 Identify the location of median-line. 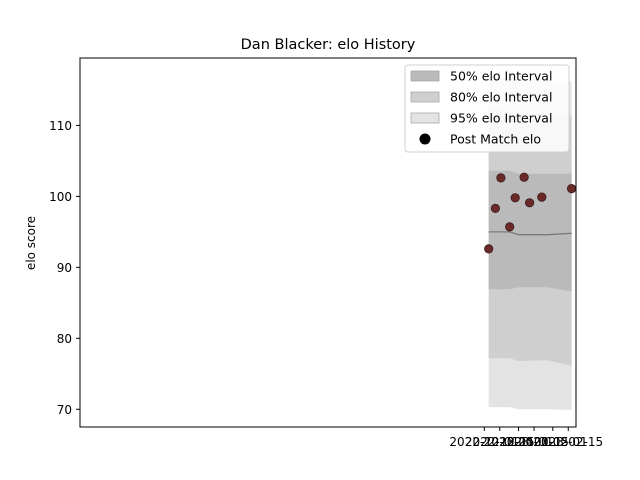
(530, 233).